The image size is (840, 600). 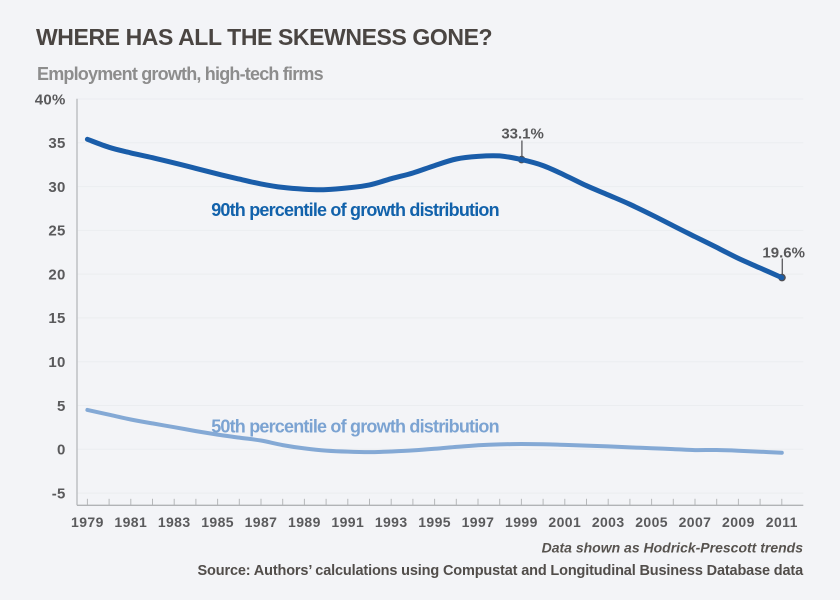 I want to click on svg-text: 20, so click(x=56, y=274).